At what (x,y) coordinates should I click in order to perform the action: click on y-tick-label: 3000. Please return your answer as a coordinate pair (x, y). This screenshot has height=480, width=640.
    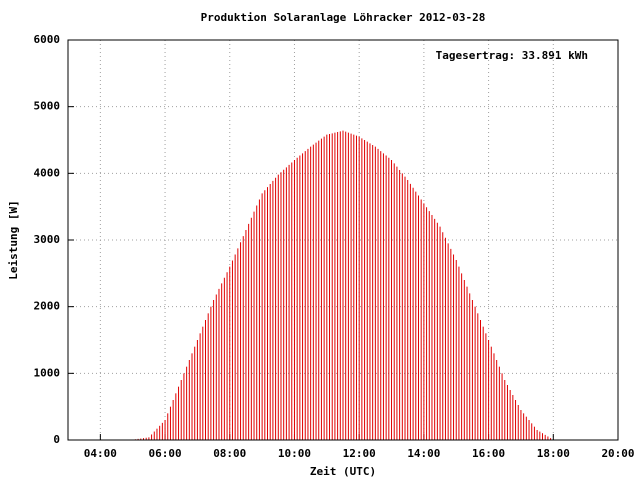
    Looking at the image, I should click on (47, 239).